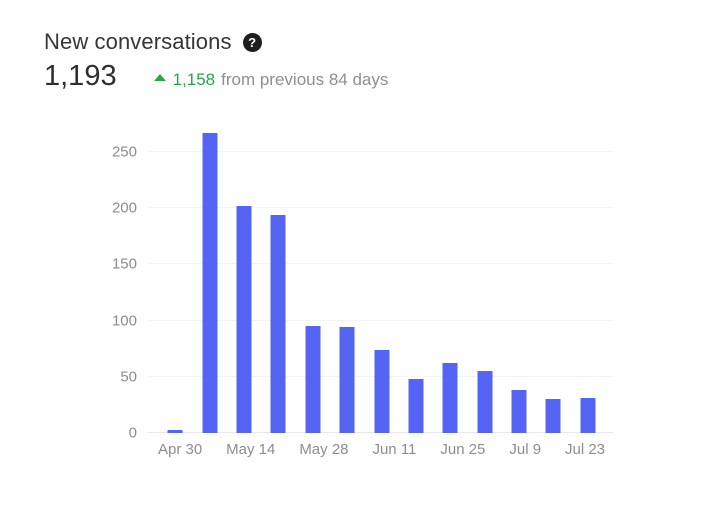  Describe the element at coordinates (124, 152) in the screenshot. I see `y-tick-label: 250` at that location.